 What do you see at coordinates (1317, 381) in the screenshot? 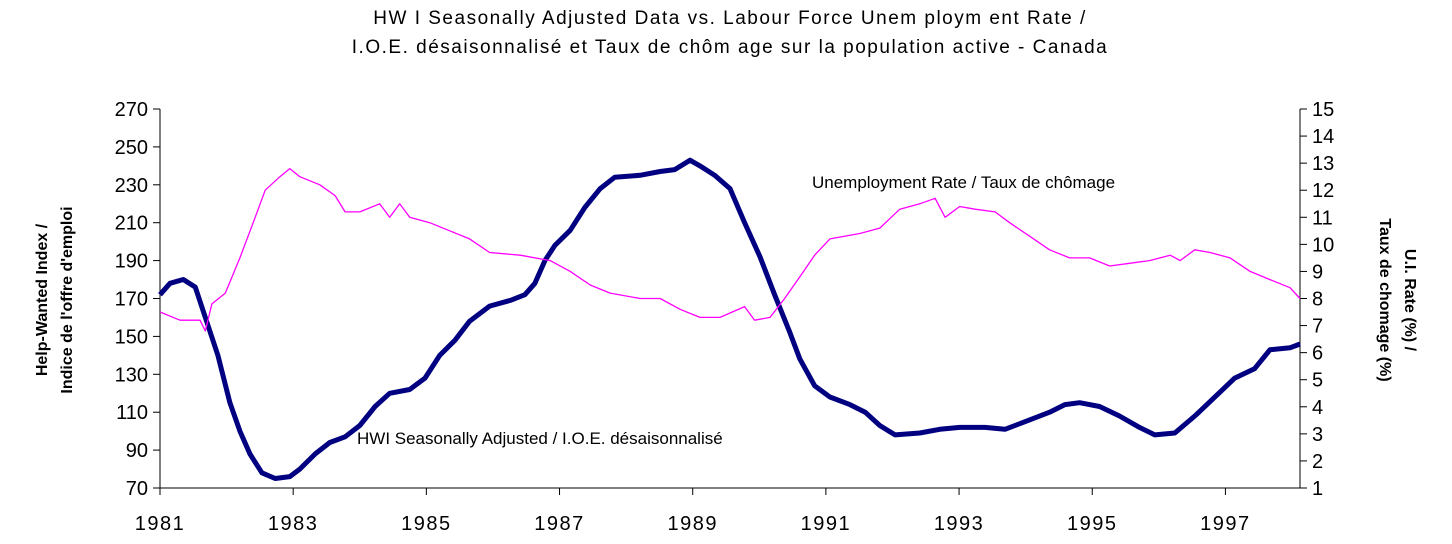
I see `y2-tick-label: 5` at bounding box center [1317, 381].